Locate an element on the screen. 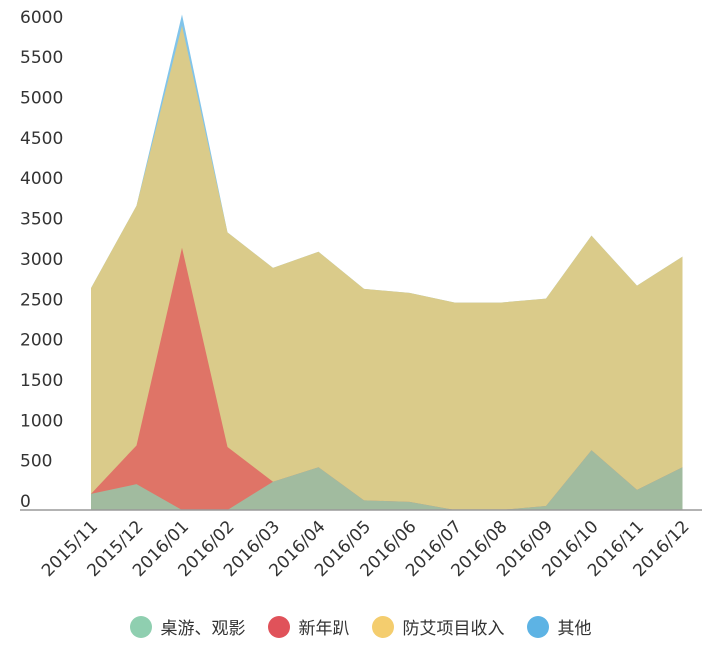  y-tick-label: 500 is located at coordinates (36, 462).